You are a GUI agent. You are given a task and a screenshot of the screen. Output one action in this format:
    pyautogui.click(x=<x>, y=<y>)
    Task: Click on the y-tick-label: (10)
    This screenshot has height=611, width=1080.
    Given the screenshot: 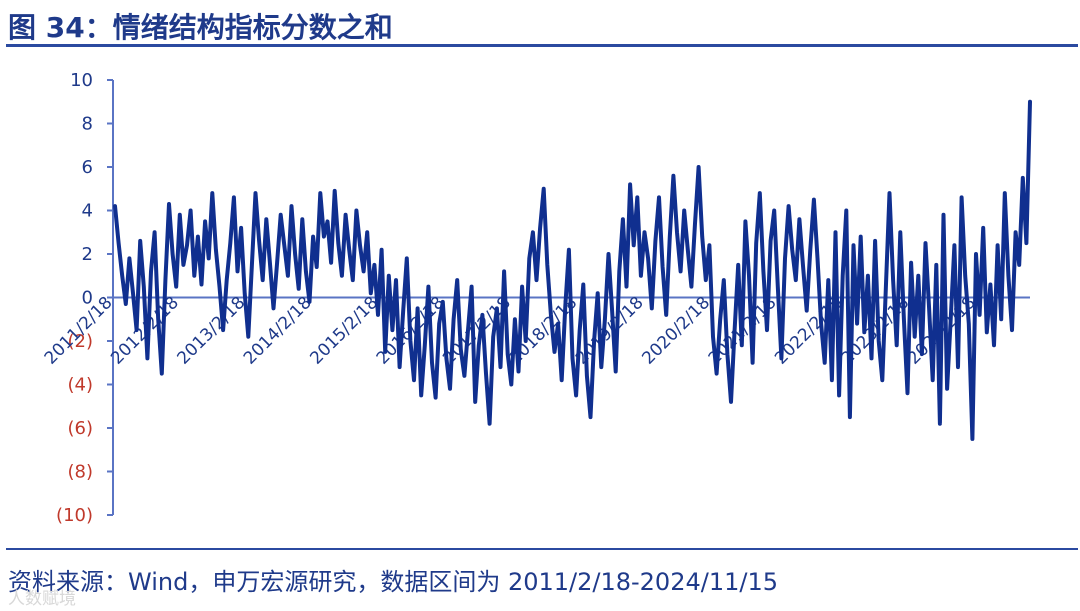 What is the action you would take?
    pyautogui.click(x=74, y=515)
    